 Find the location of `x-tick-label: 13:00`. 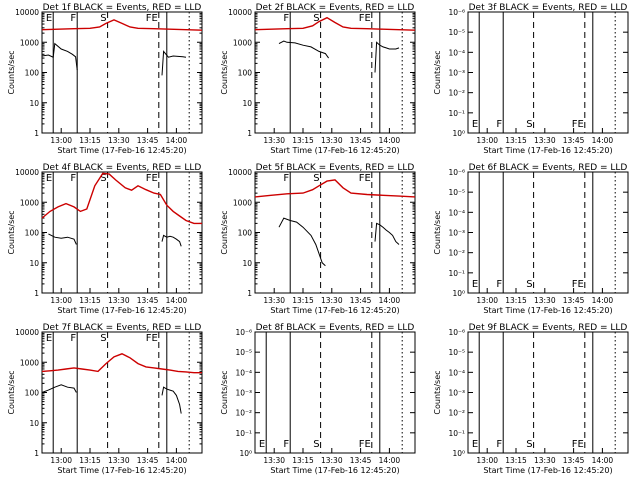

x-tick-label: 13:00 is located at coordinates (487, 300).